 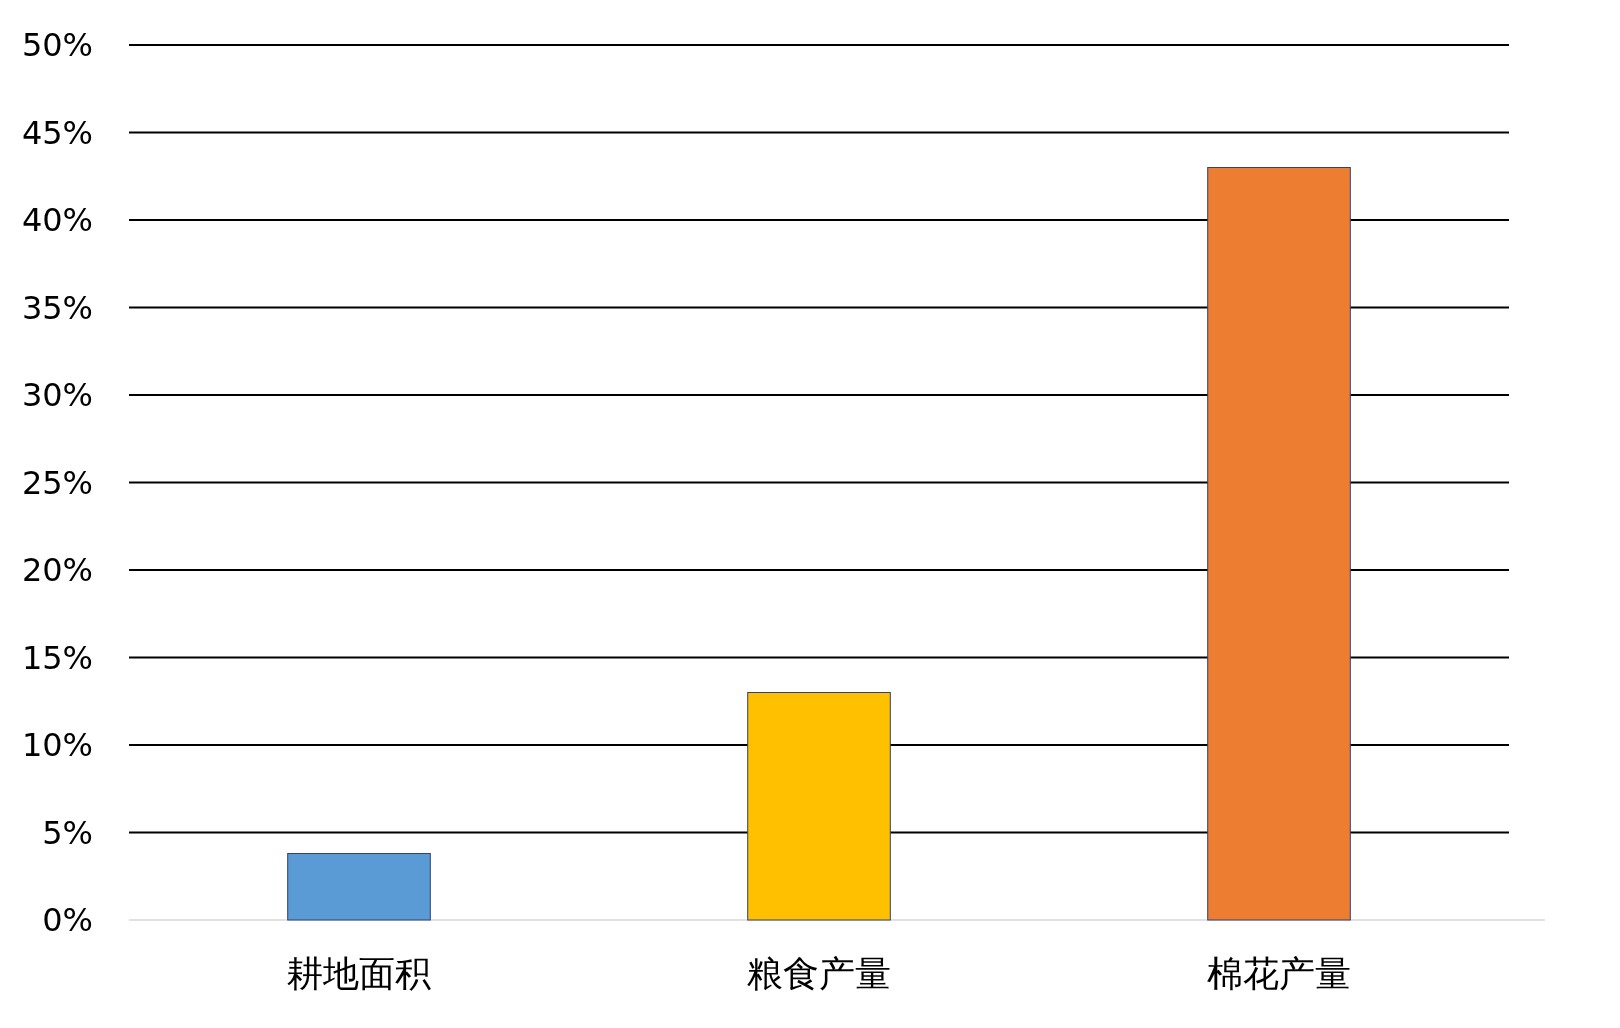 I want to click on y-tick-label: 20%, so click(x=57, y=570).